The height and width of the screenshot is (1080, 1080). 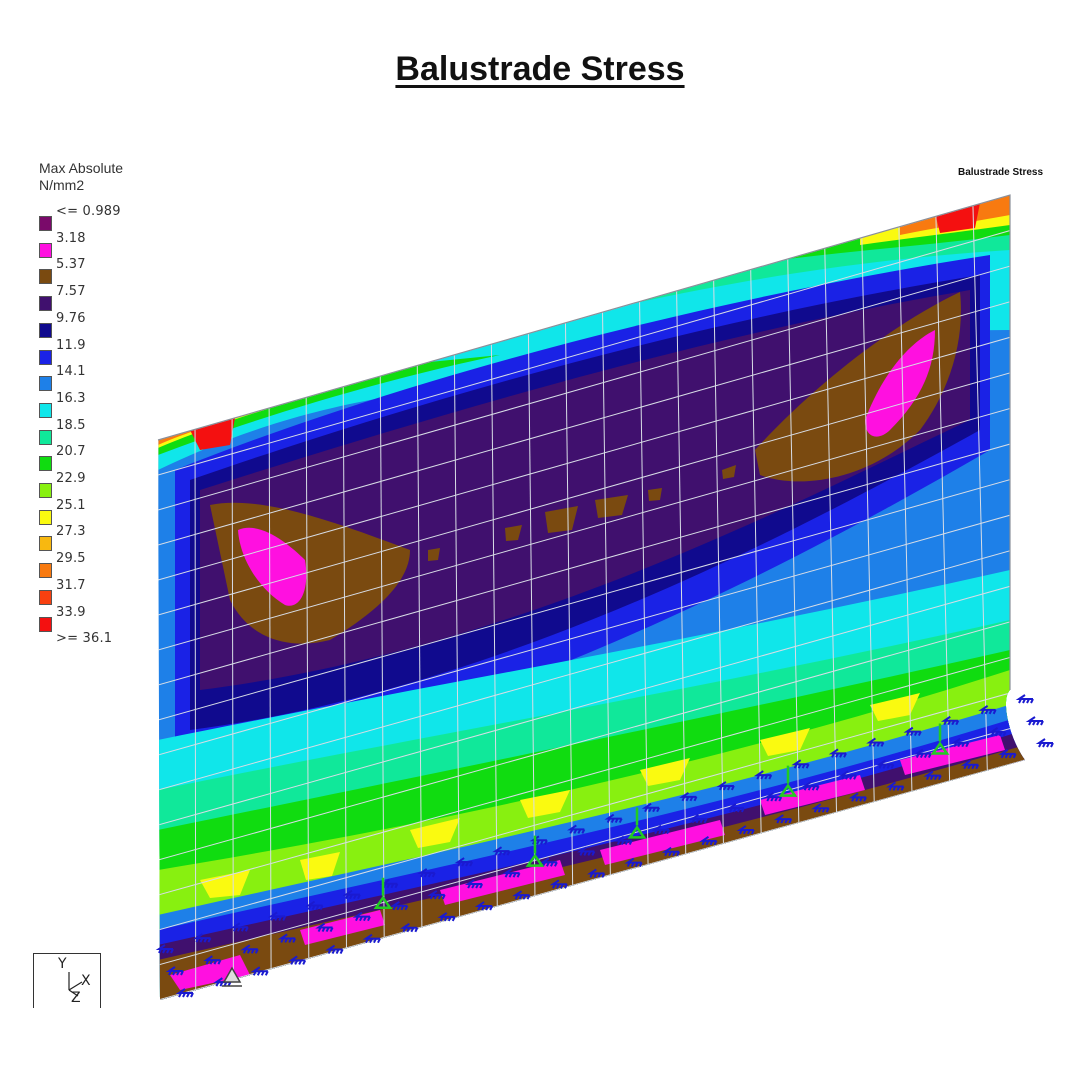 What do you see at coordinates (71, 292) in the screenshot?
I see `legend-label: 7.57` at bounding box center [71, 292].